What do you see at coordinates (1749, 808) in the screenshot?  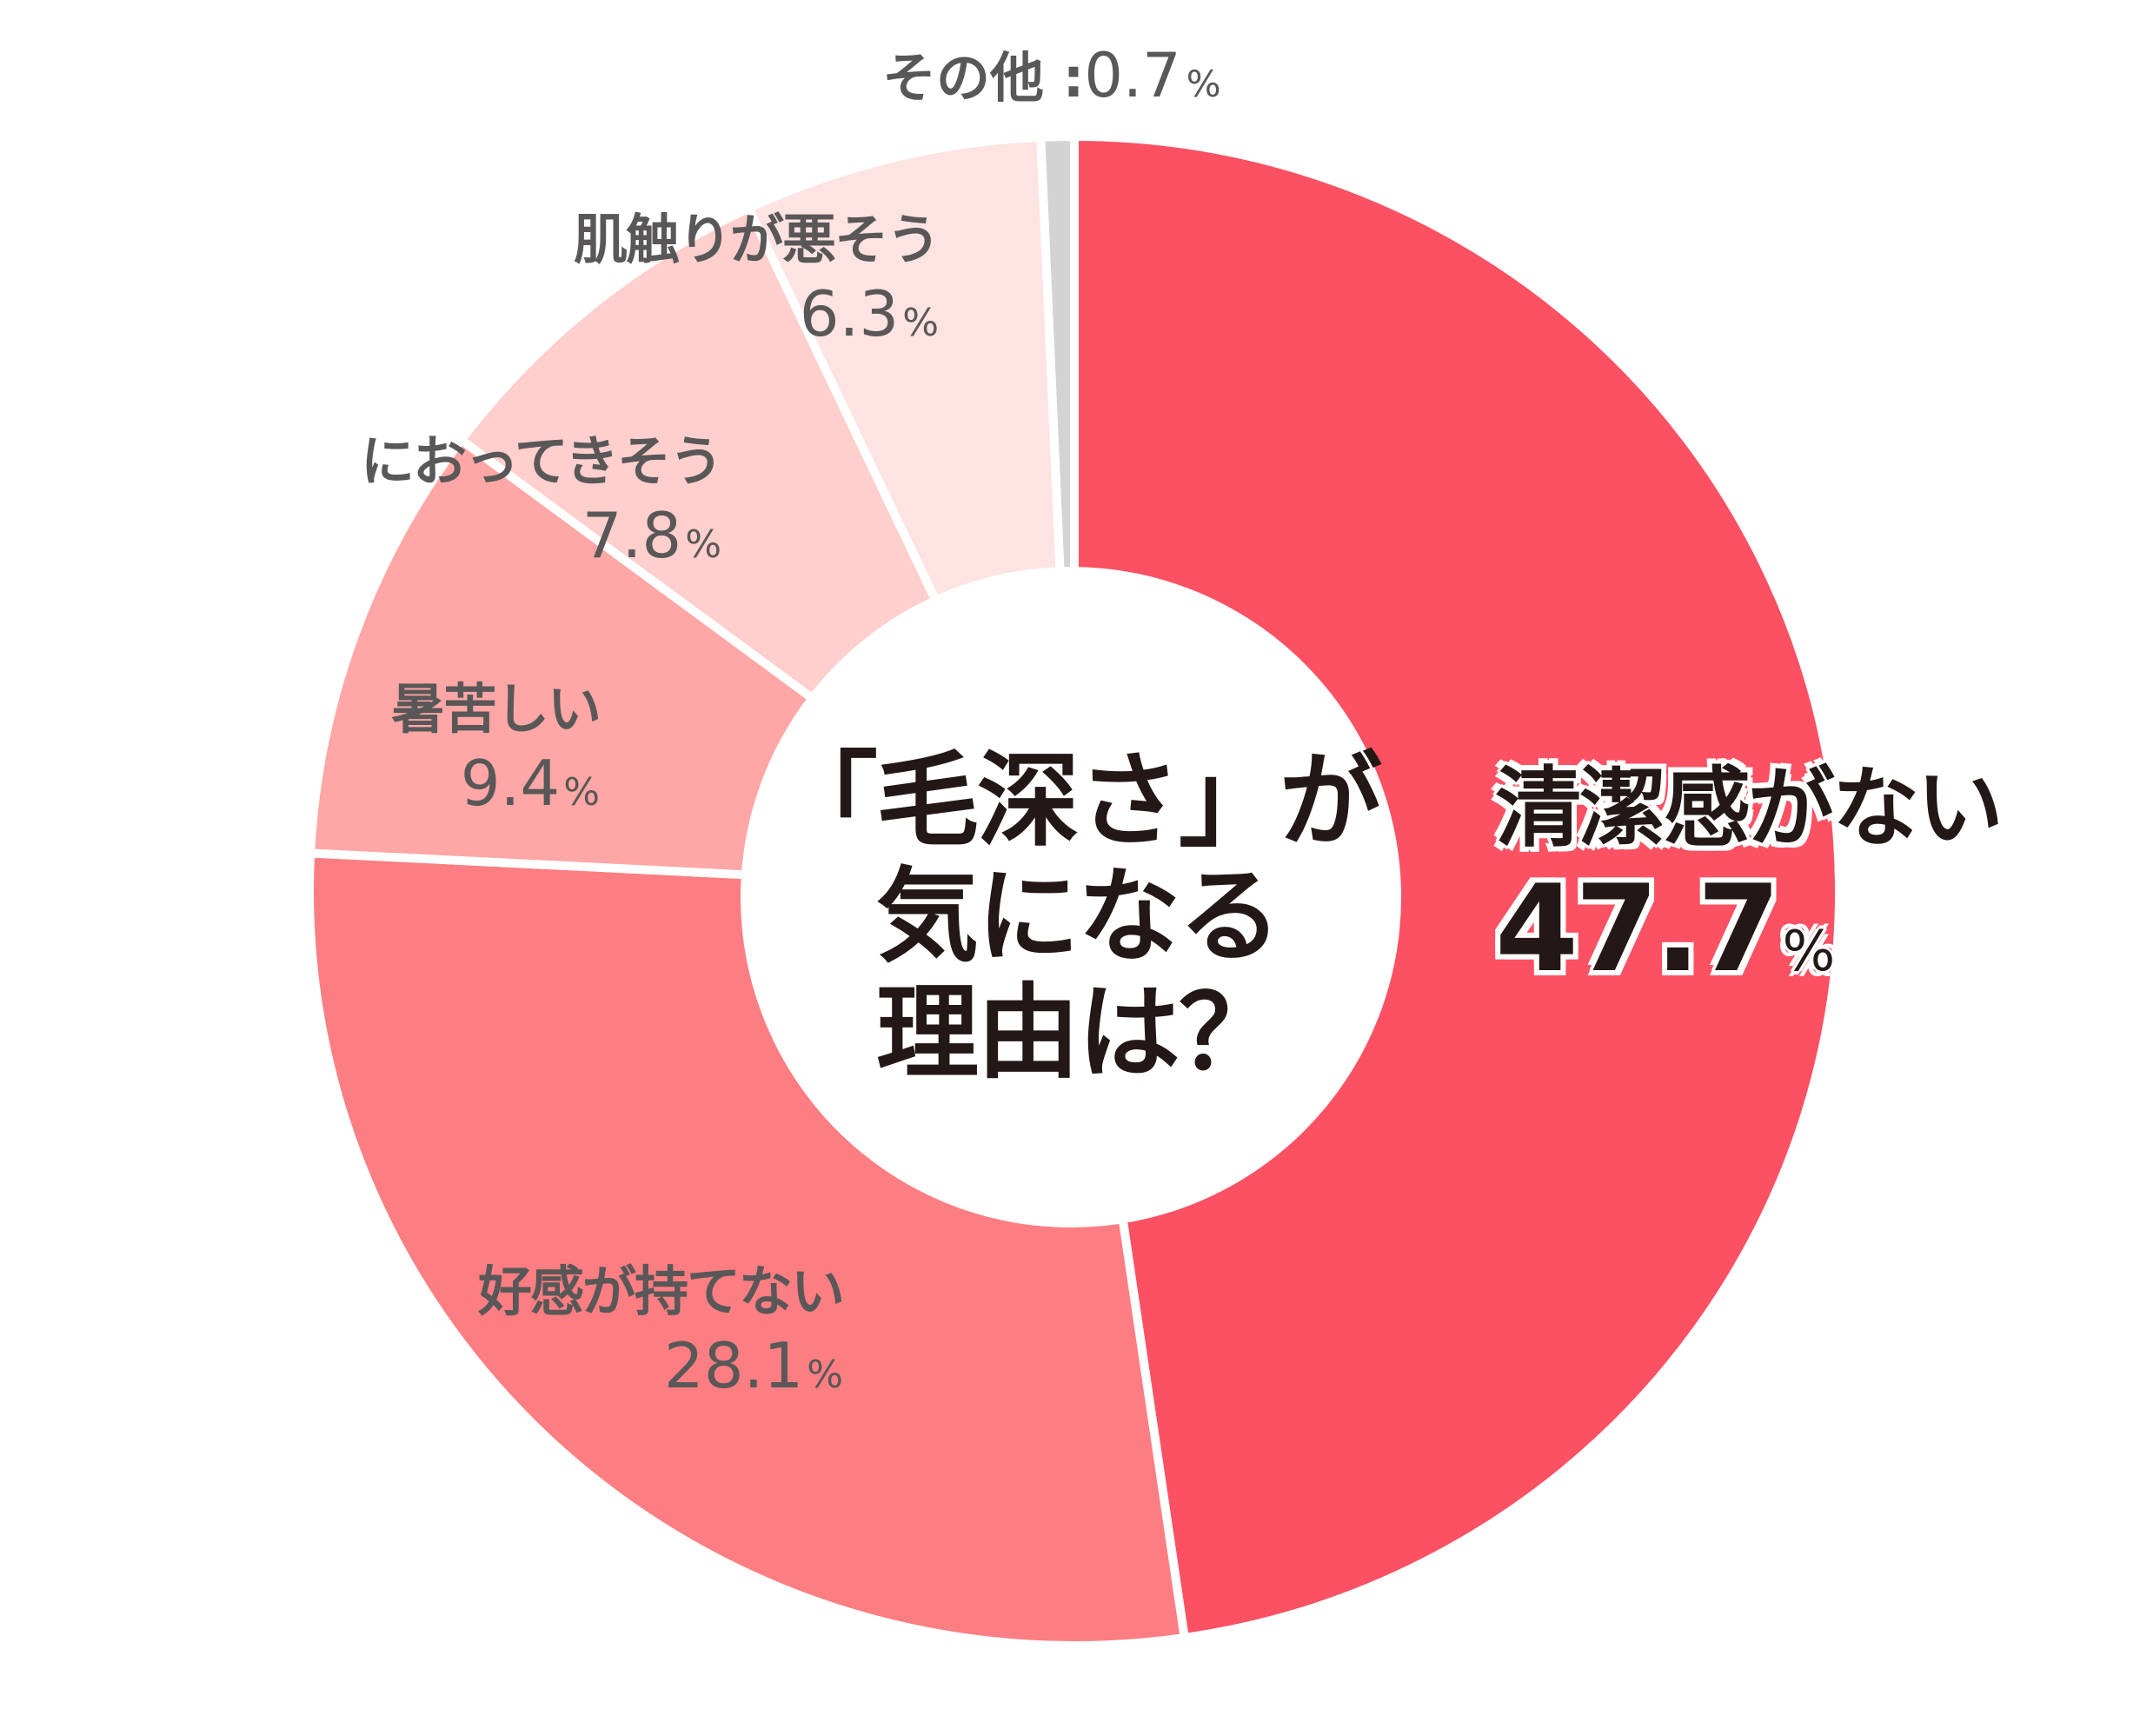 I see `slice-name: 清潔感がない` at bounding box center [1749, 808].